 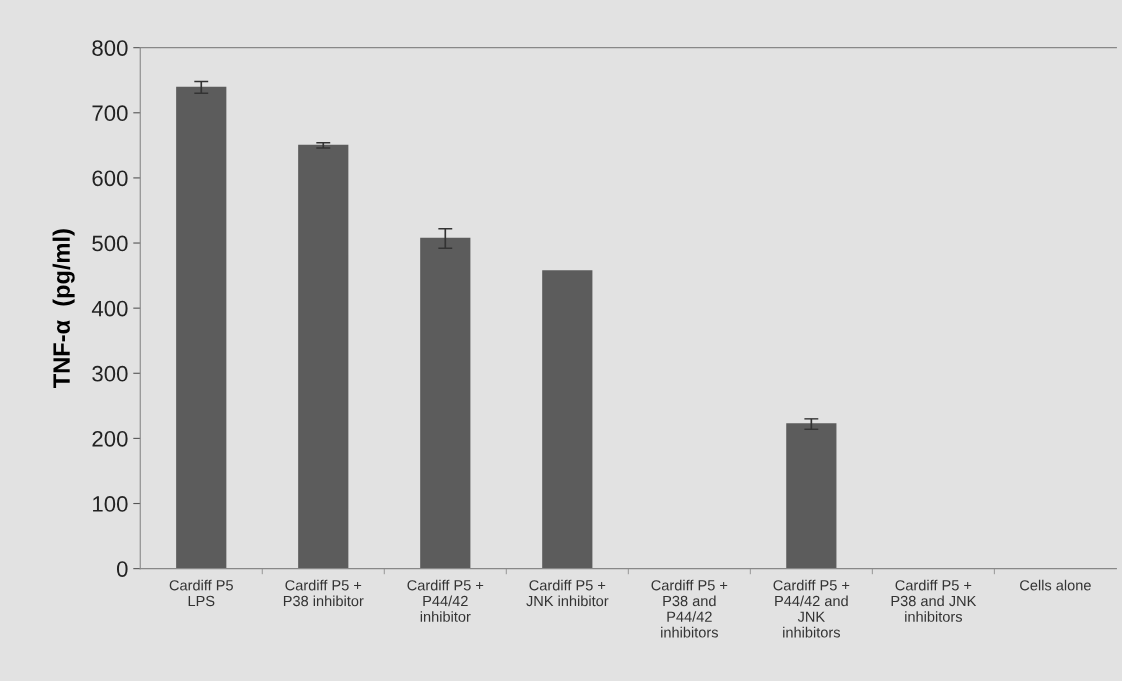 What do you see at coordinates (110, 113) in the screenshot?
I see `y-tick-label: 700` at bounding box center [110, 113].